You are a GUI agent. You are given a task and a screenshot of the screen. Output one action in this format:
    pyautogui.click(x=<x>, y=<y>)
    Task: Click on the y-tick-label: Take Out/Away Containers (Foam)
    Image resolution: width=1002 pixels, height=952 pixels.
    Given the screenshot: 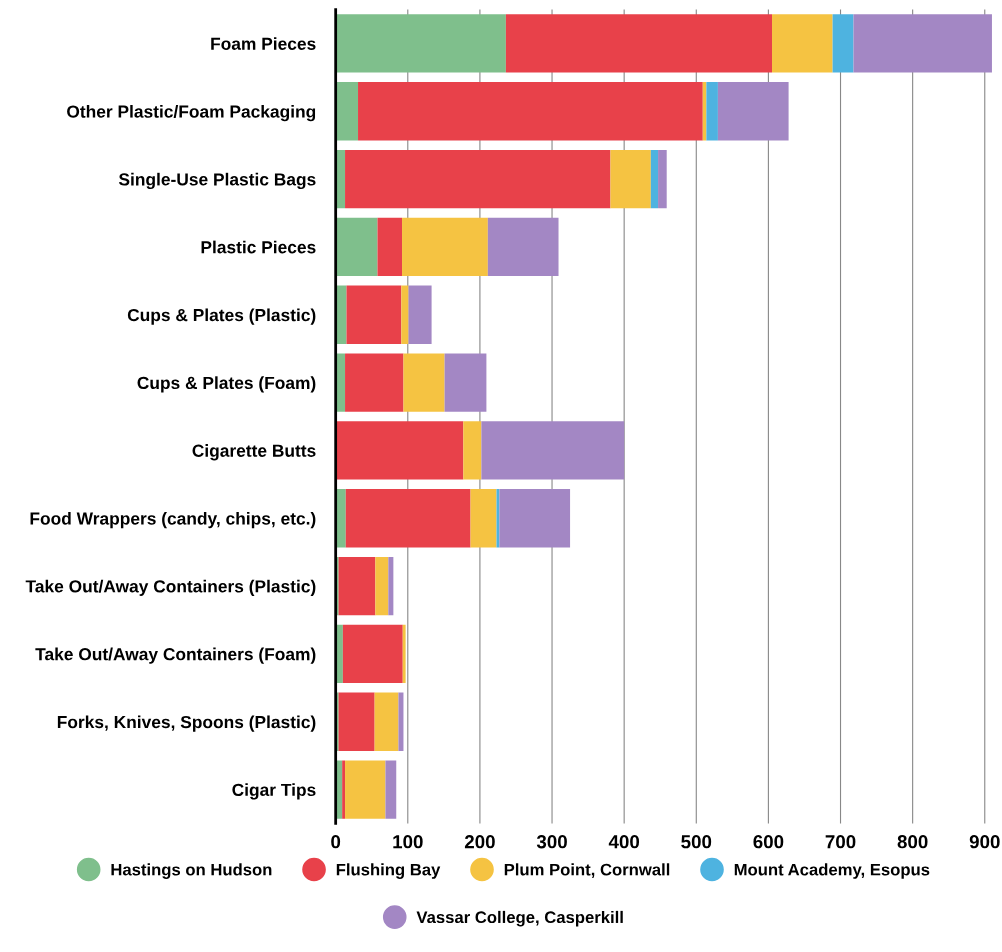 What is the action you would take?
    pyautogui.click(x=175, y=655)
    